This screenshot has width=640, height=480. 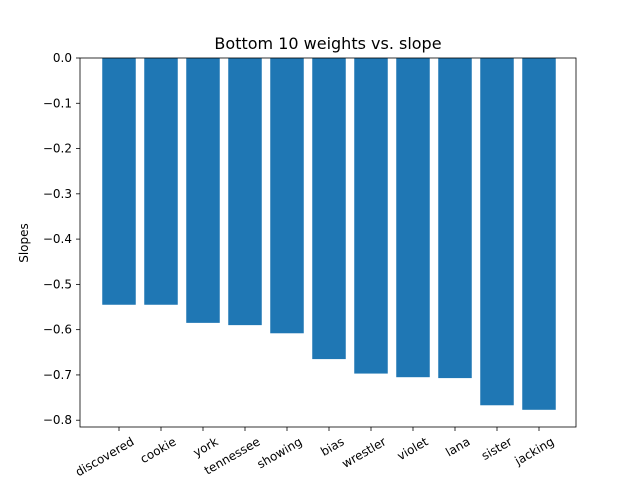 I want to click on bar-showing, so click(x=287, y=196).